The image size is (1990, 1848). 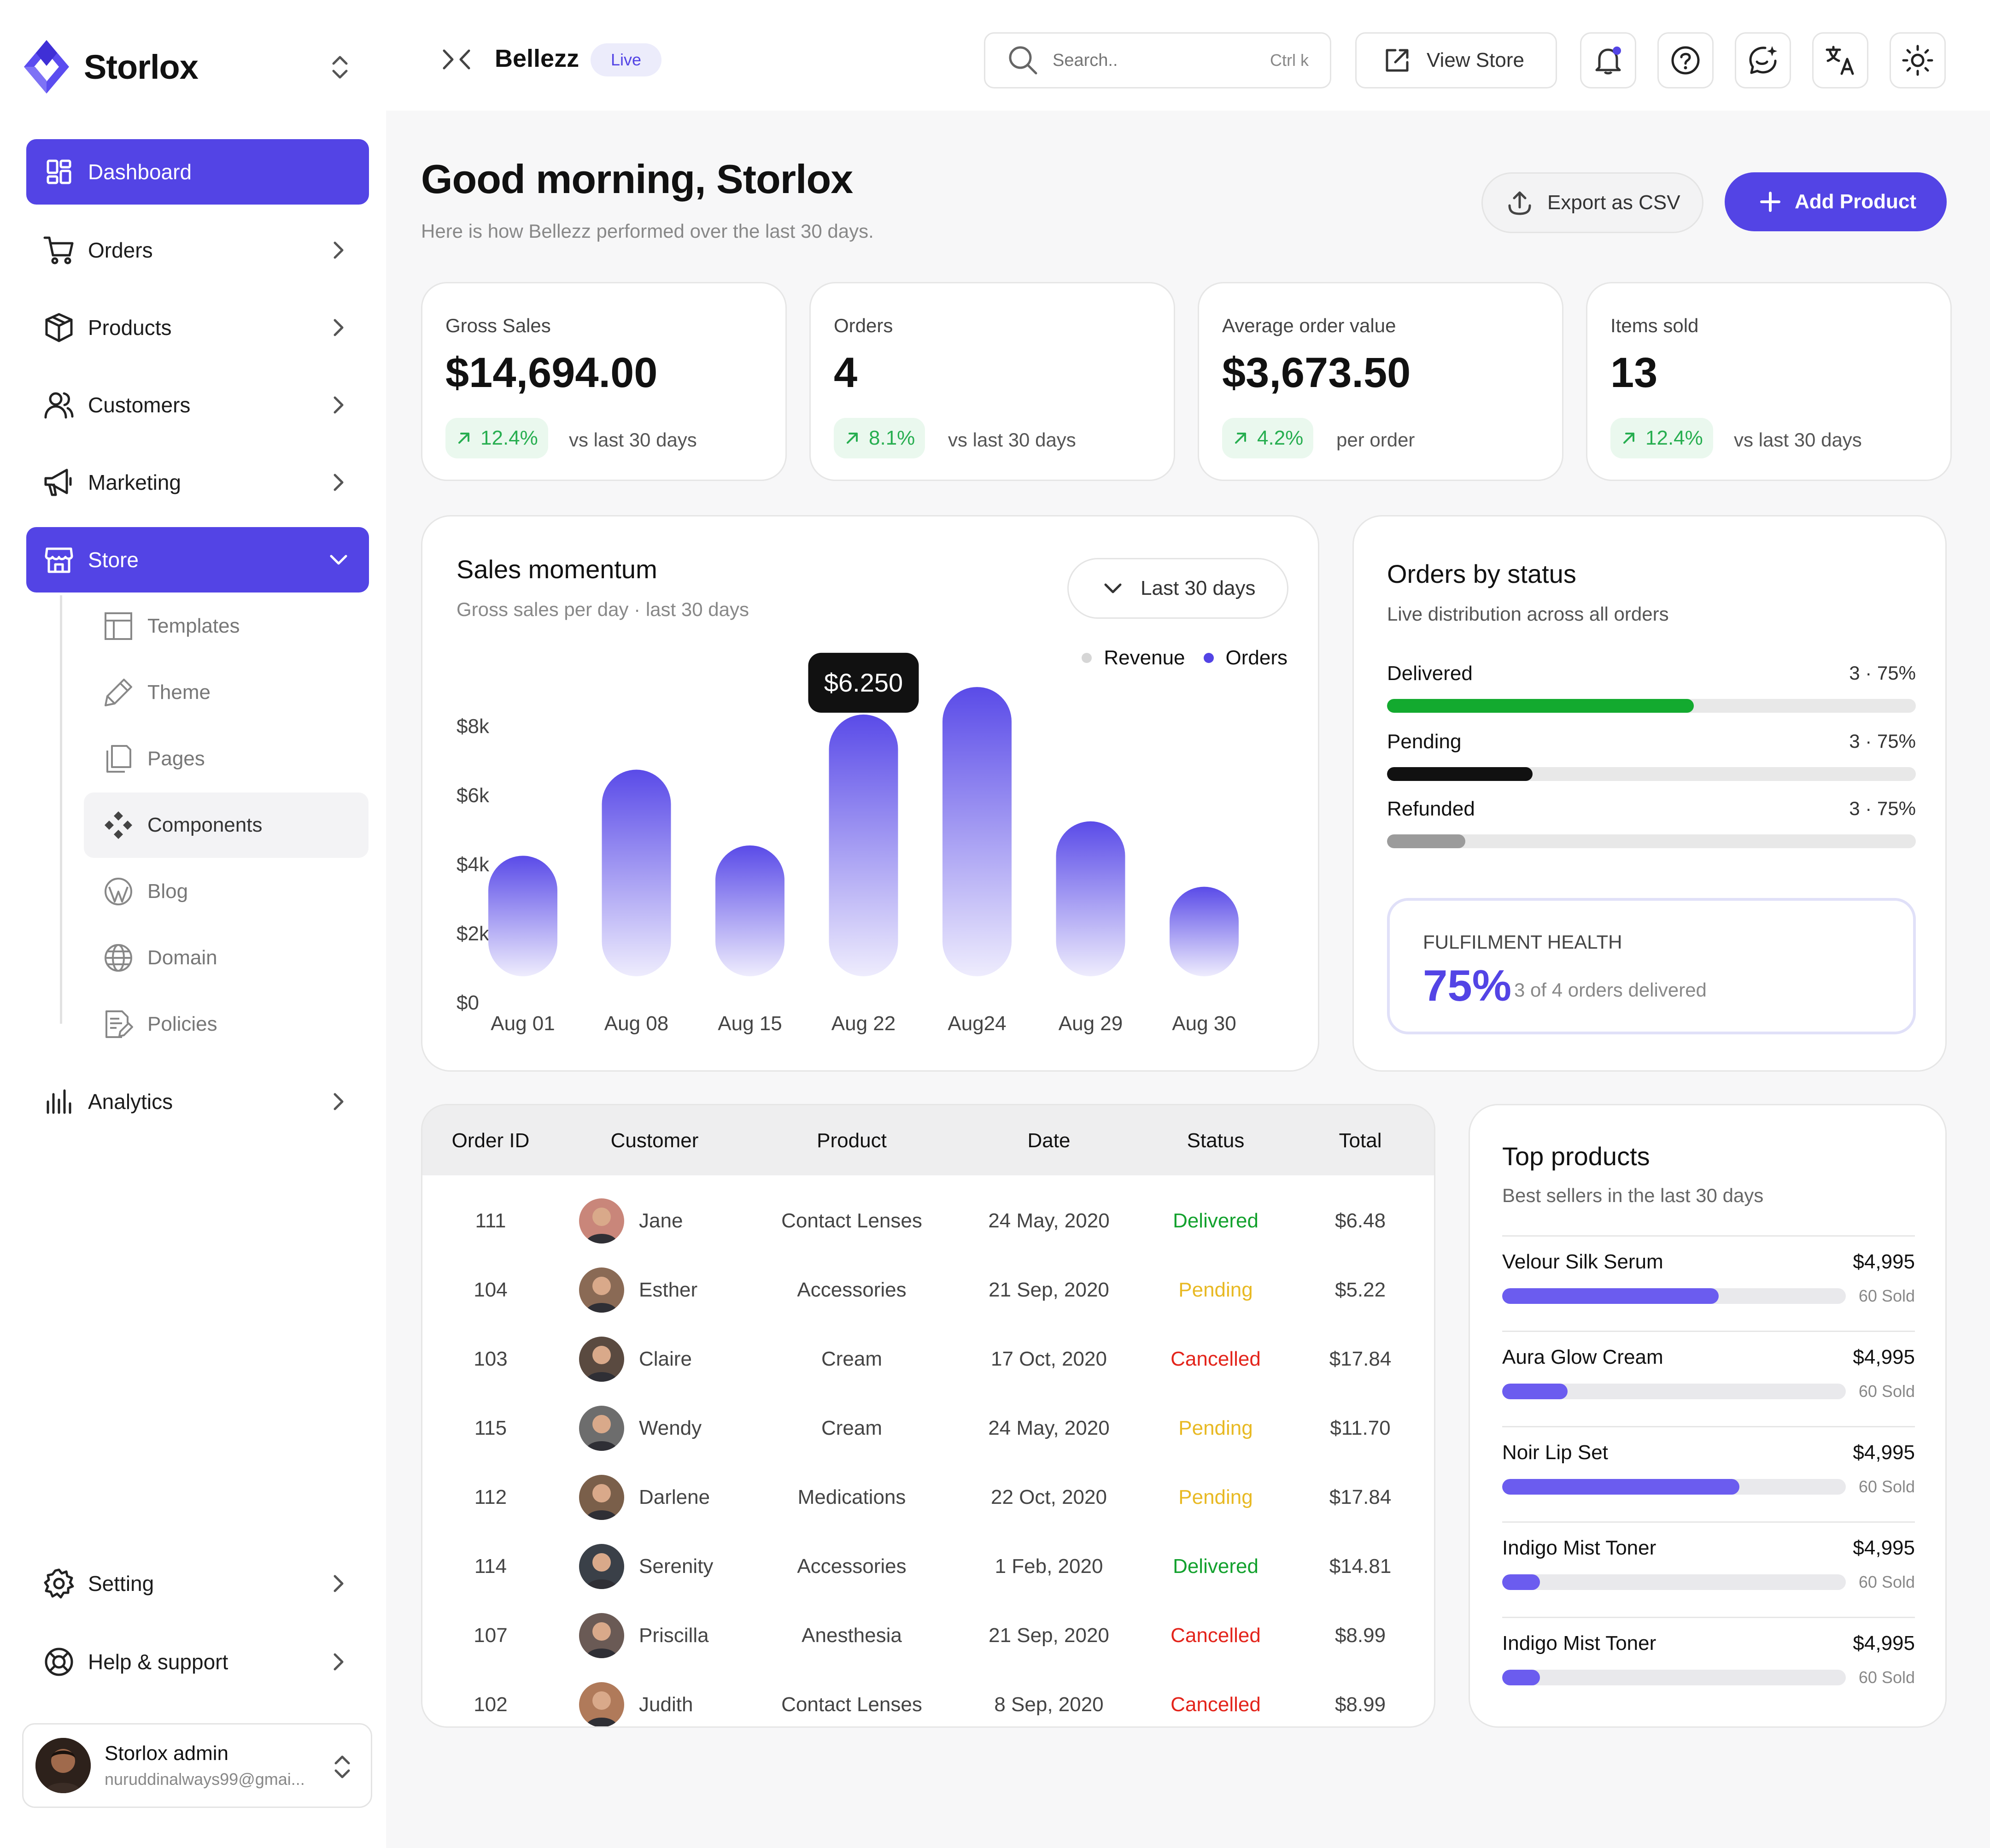 What do you see at coordinates (113, 560) in the screenshot?
I see `sidebar-item-label: Store` at bounding box center [113, 560].